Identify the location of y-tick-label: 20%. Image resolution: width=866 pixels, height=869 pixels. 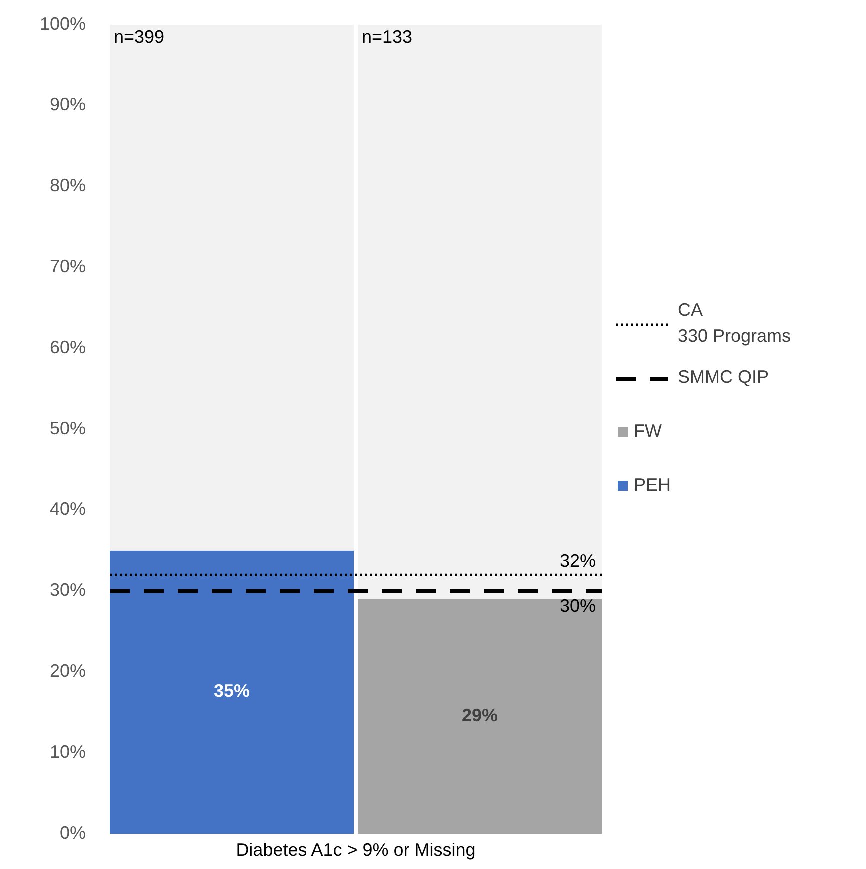
(68, 670).